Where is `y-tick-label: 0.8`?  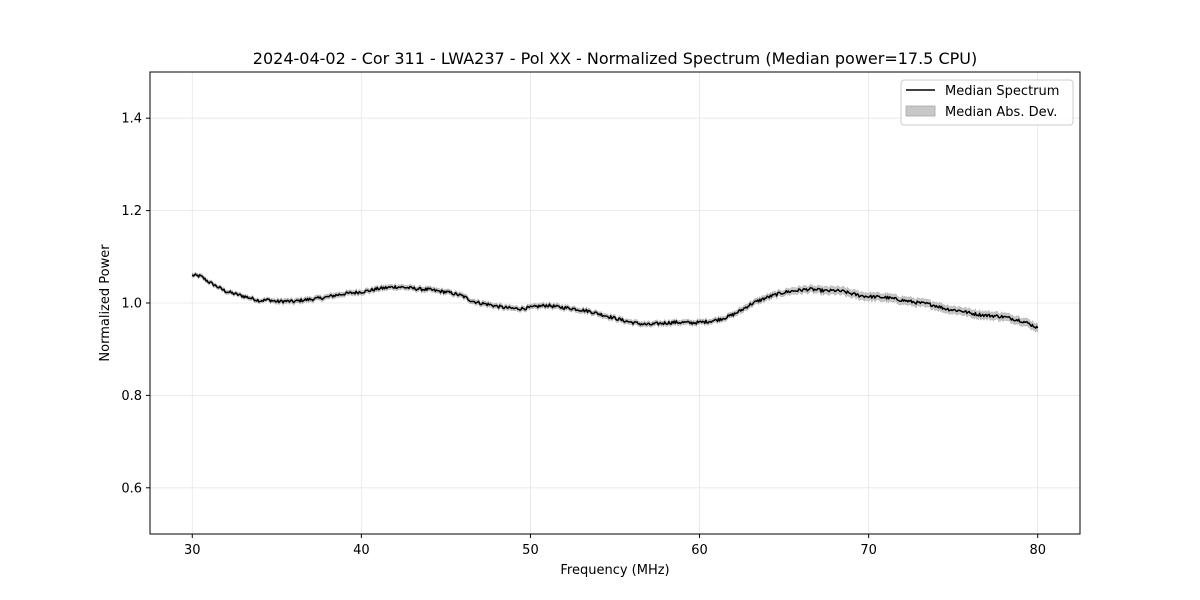
y-tick-label: 0.8 is located at coordinates (131, 396).